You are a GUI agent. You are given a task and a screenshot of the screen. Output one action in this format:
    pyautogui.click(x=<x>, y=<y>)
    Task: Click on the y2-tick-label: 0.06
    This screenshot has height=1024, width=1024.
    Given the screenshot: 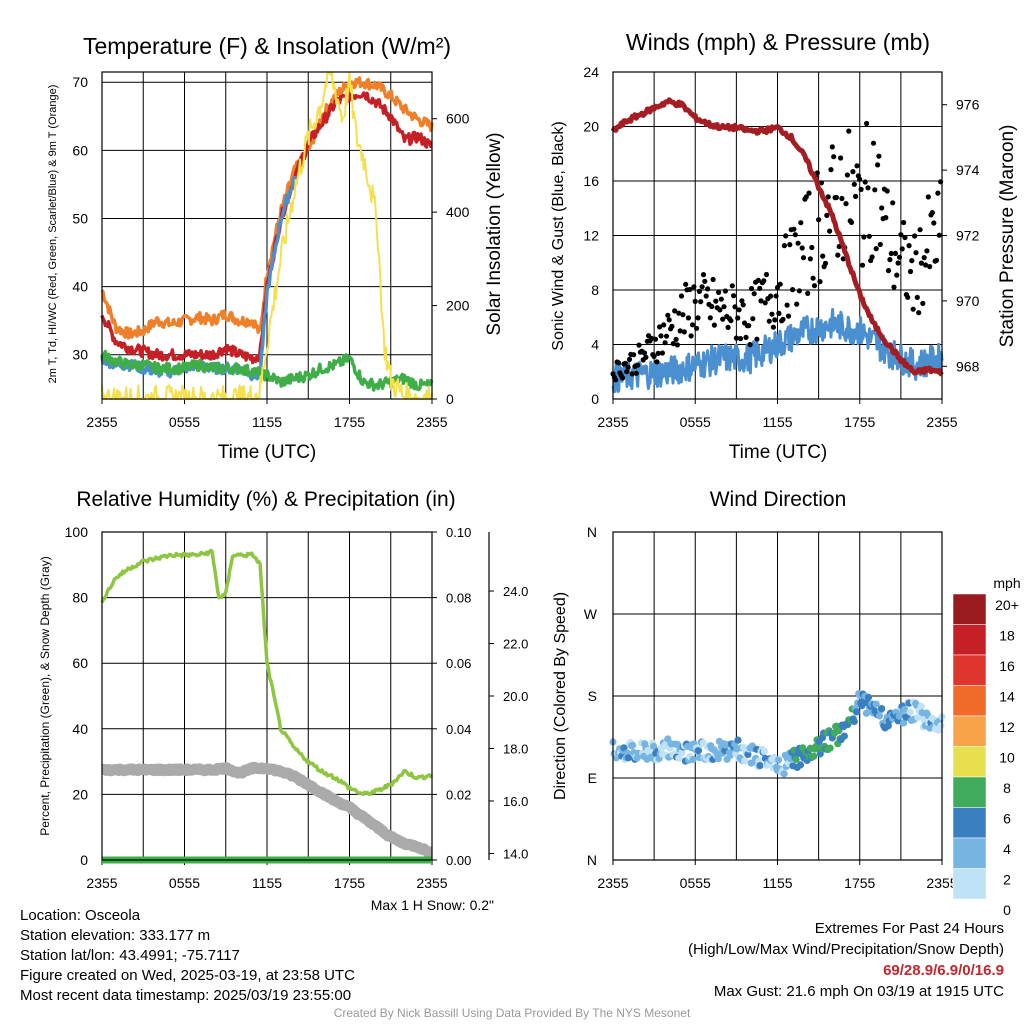 What is the action you would take?
    pyautogui.click(x=458, y=663)
    